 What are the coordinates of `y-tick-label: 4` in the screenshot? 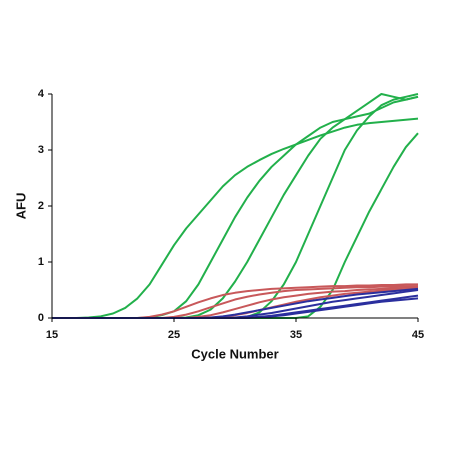 It's located at (41, 94).